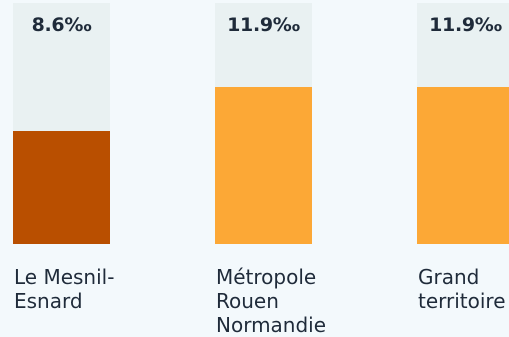 The height and width of the screenshot is (337, 509). Describe the element at coordinates (64, 289) in the screenshot. I see `category-label: Le Mesnil- Esnard` at that location.